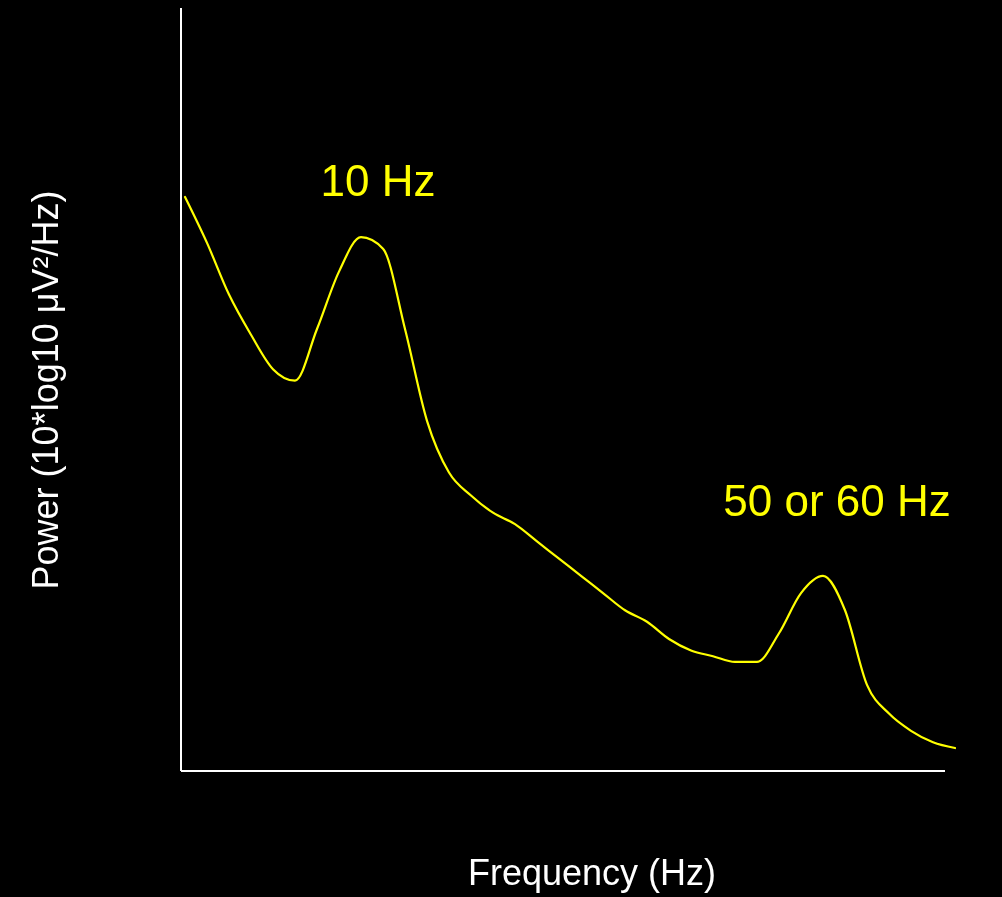  I want to click on annotation: 10 Hz, so click(378, 180).